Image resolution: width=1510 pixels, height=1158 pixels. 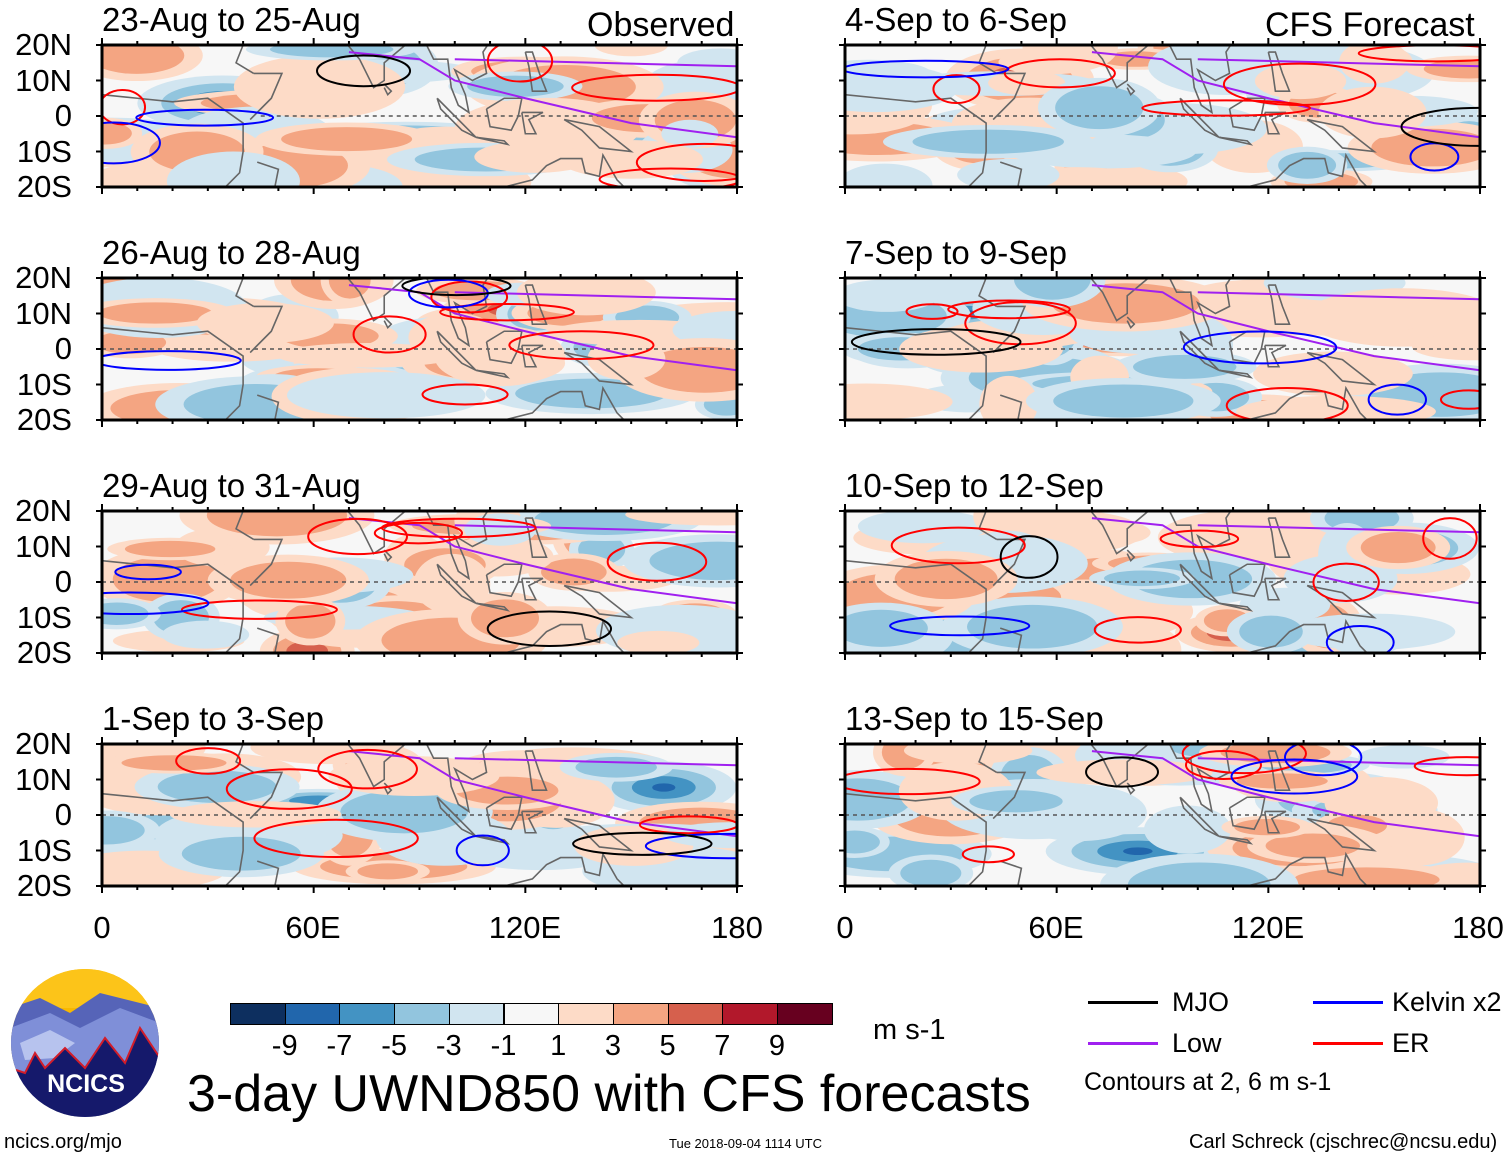 I want to click on colorbar-units: m s-1, so click(x=909, y=1030).